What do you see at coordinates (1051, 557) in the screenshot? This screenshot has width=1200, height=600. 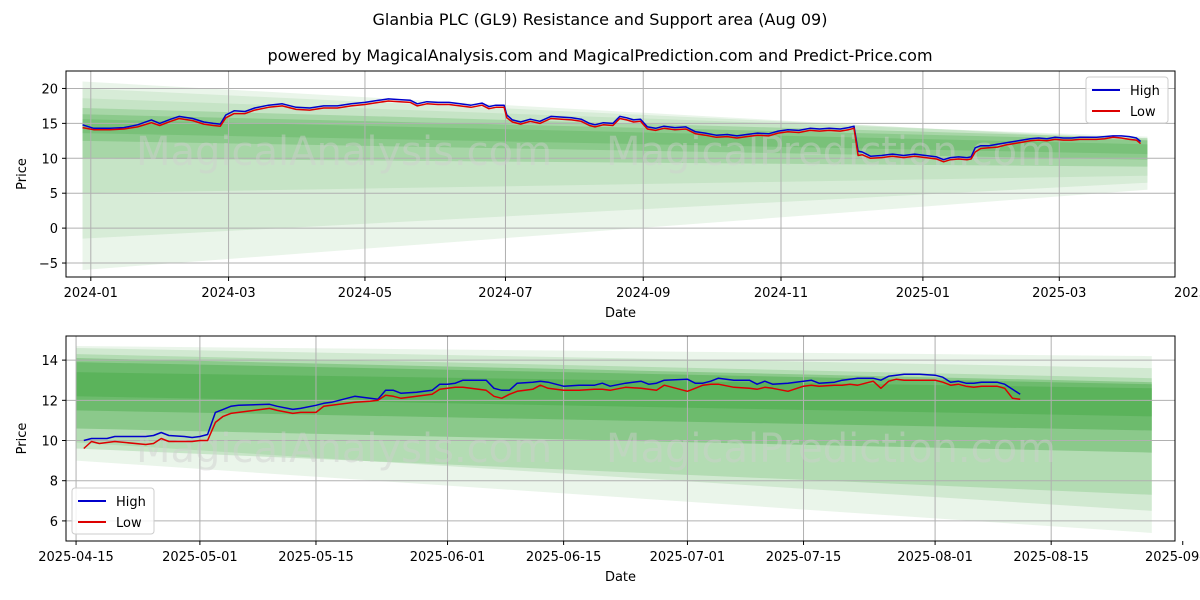 I see `x-tick-label: 2025-08-15` at bounding box center [1051, 557].